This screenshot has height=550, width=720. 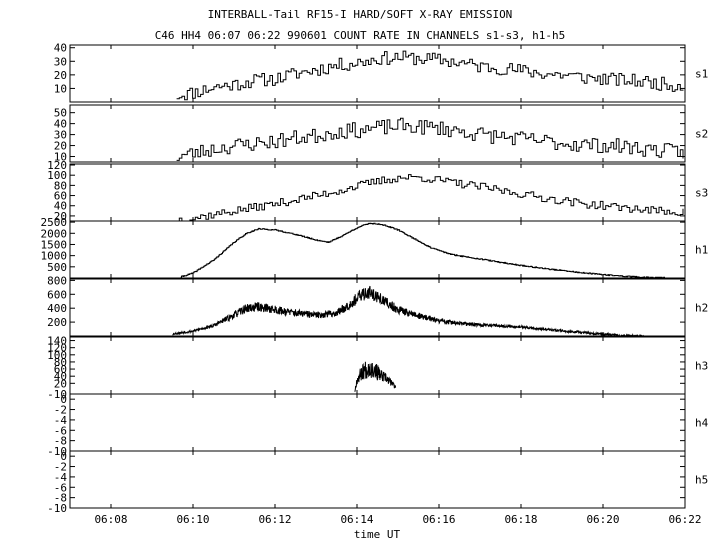 What do you see at coordinates (60, 157) in the screenshot?
I see `y-tick-label-s2: 10` at bounding box center [60, 157].